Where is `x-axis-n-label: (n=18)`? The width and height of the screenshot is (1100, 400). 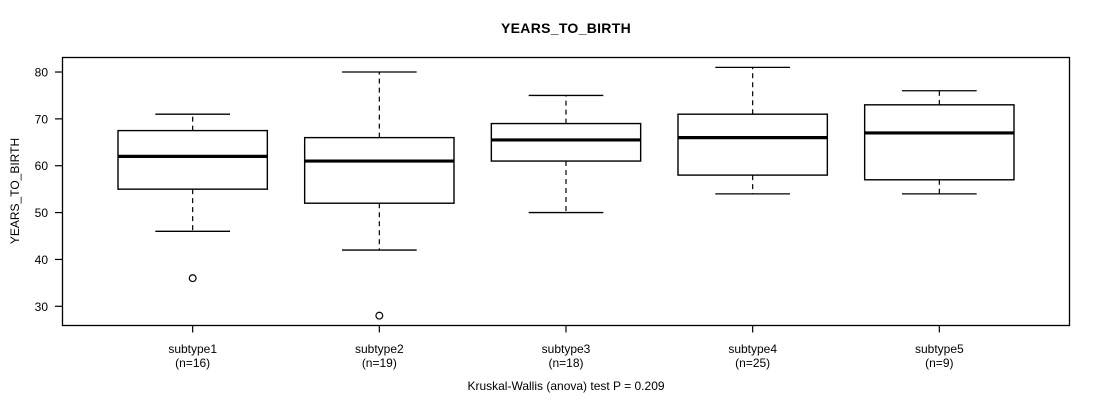
x-axis-n-label: (n=18) is located at coordinates (565, 363).